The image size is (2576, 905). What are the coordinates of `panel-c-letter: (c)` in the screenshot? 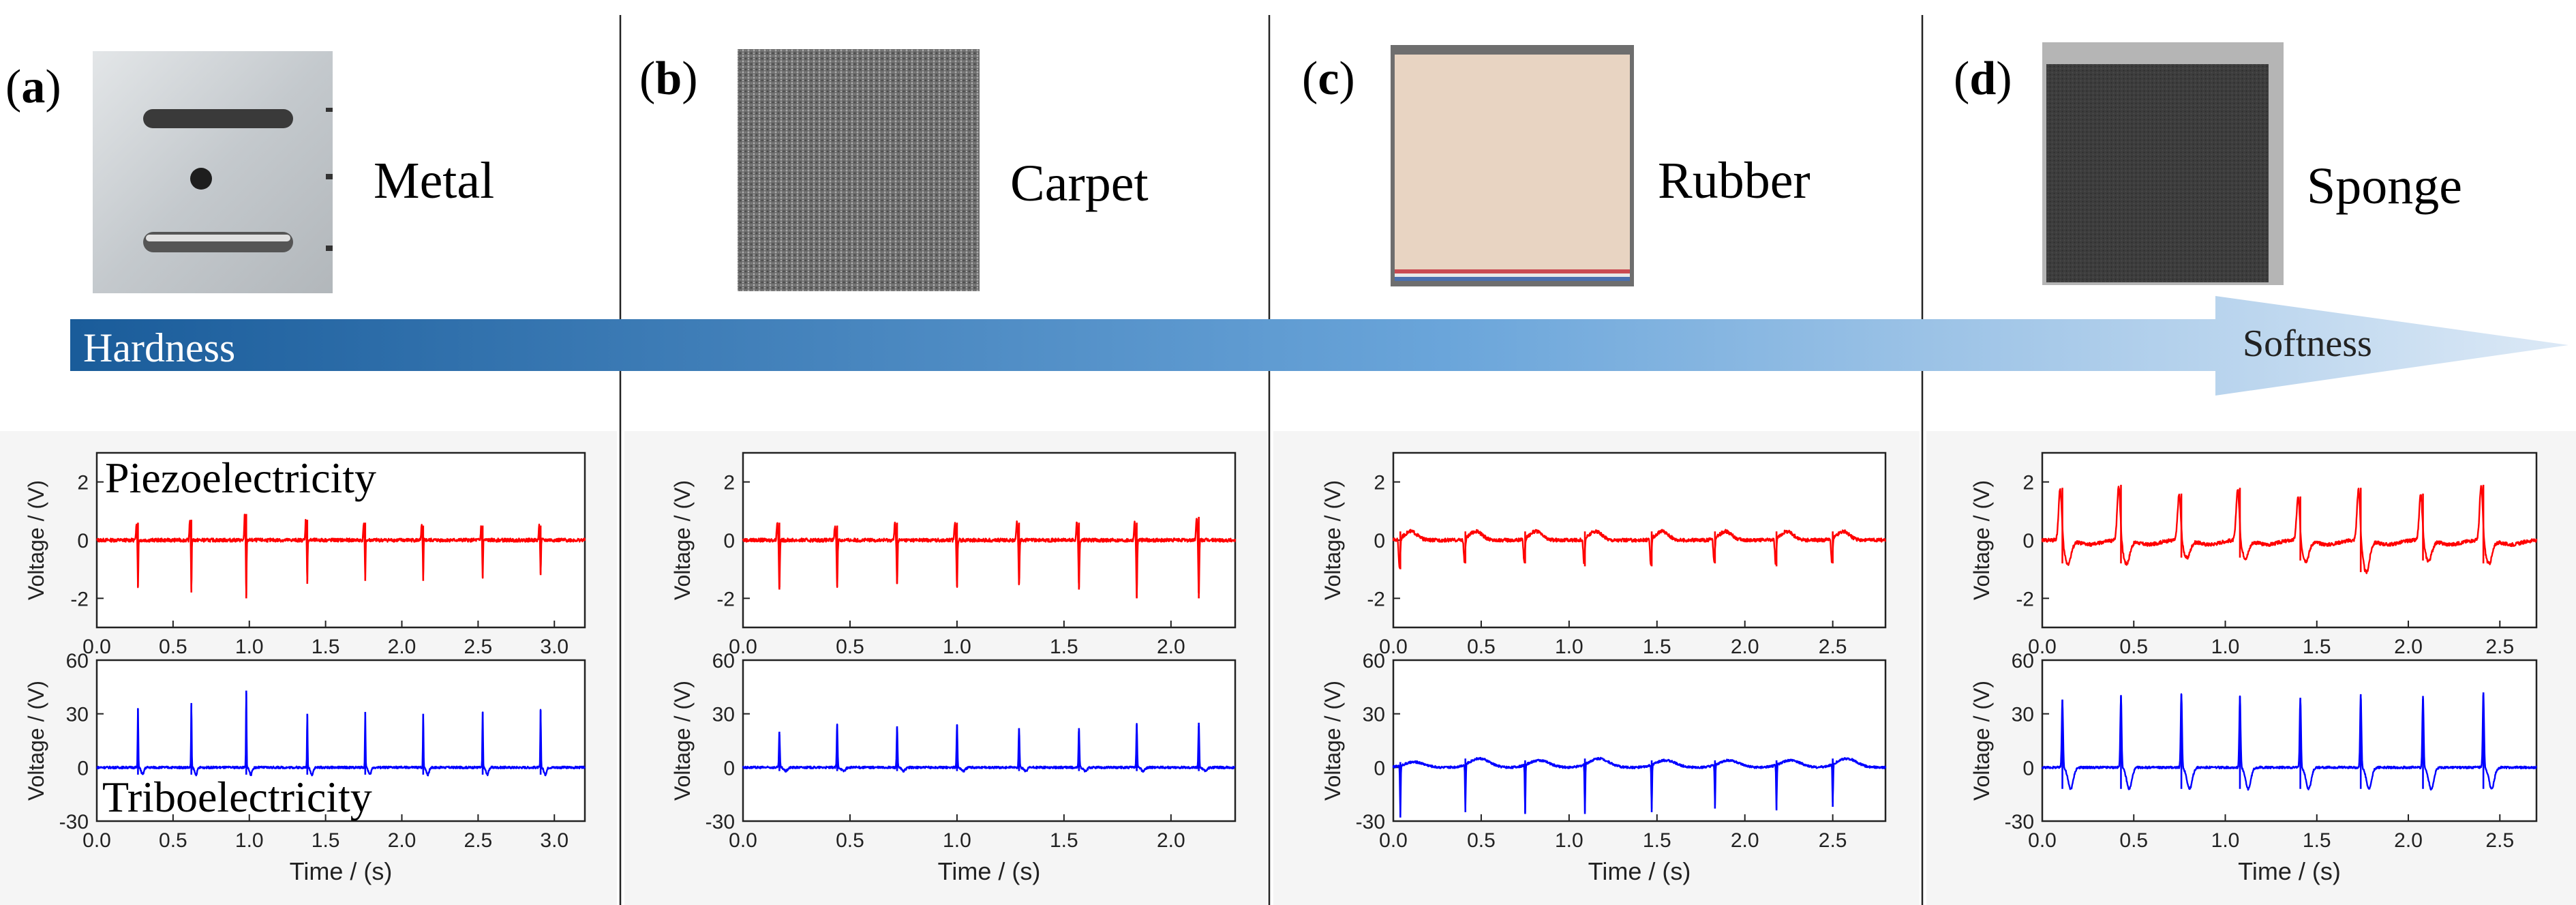 It's located at (1329, 79).